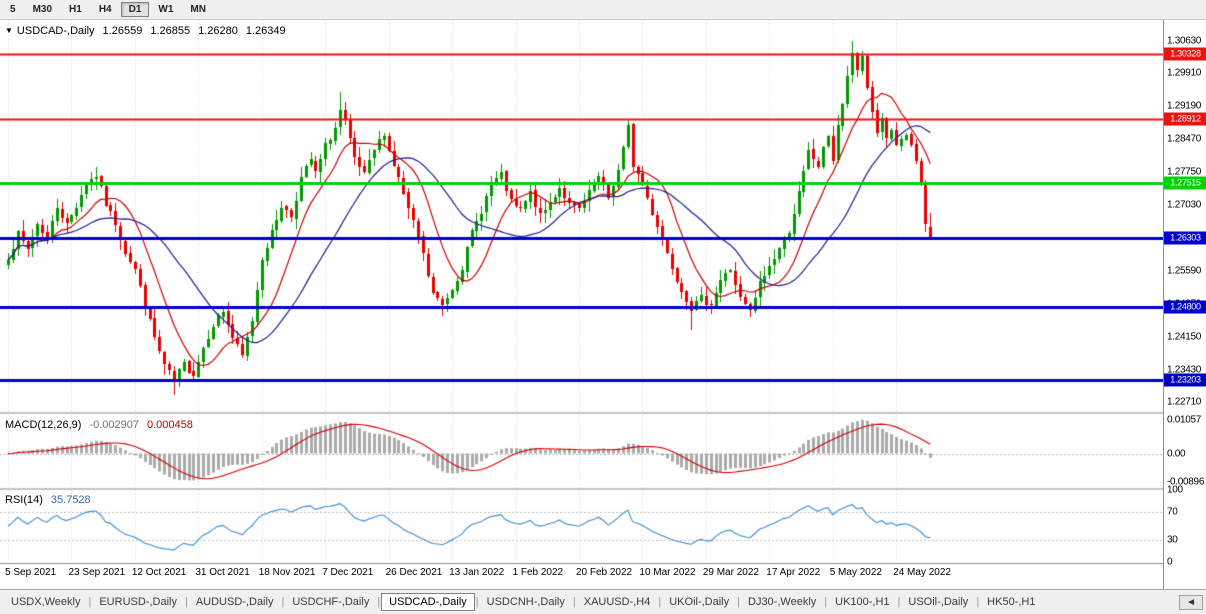  Describe the element at coordinates (13, 9) in the screenshot. I see `timeframe-button-5: 5` at that location.